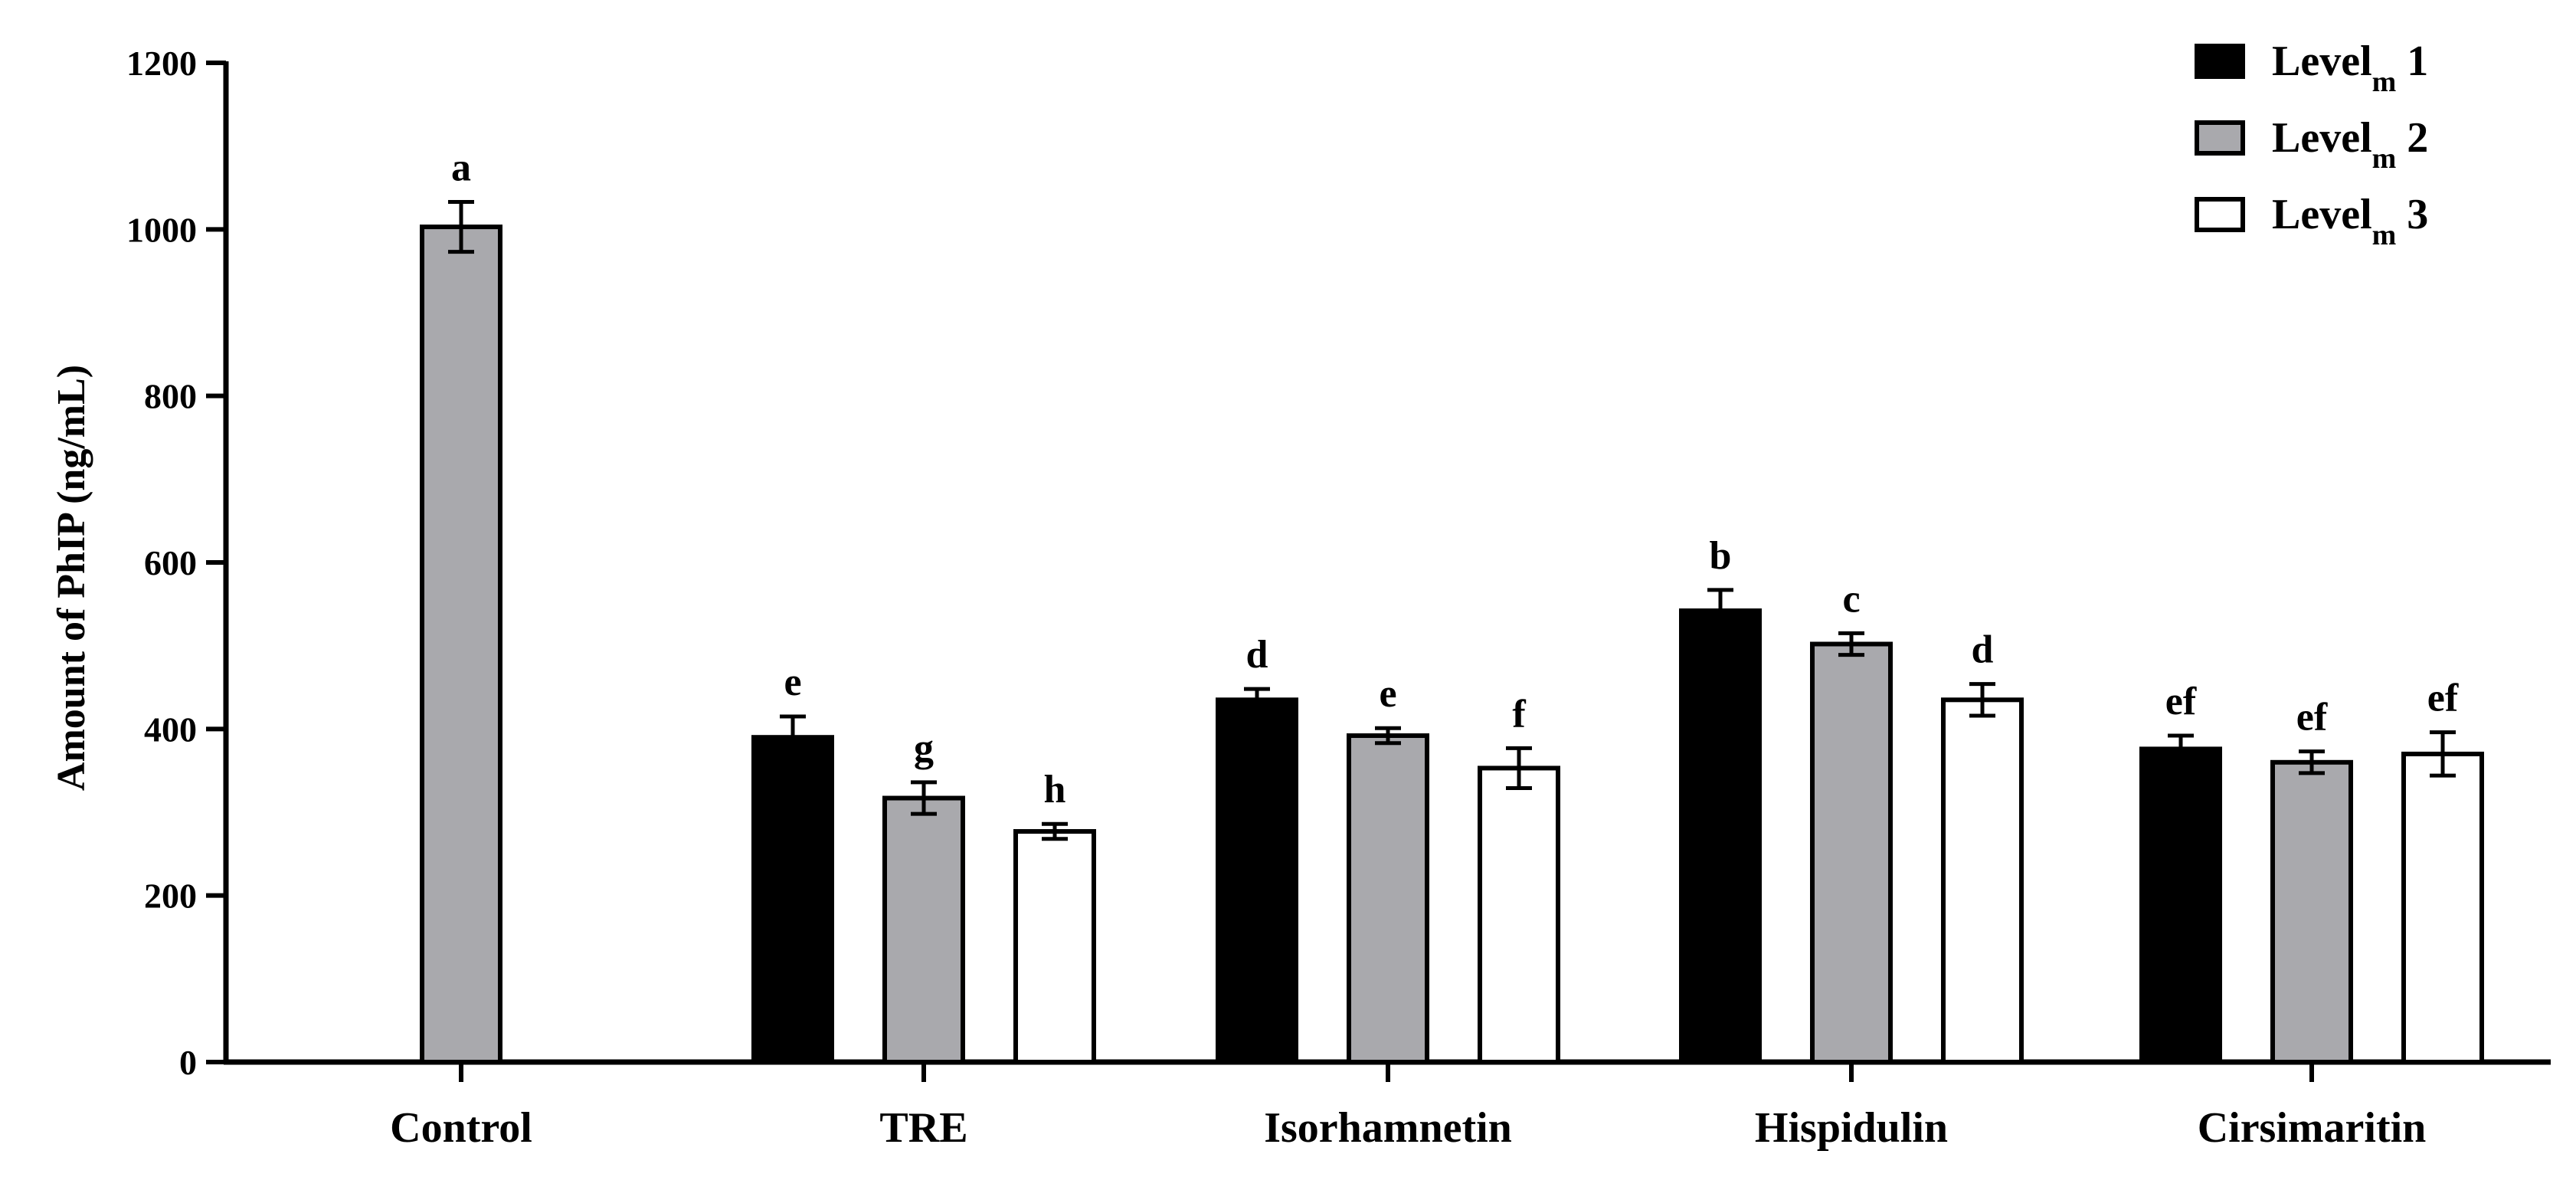 The image size is (2576, 1177). I want to click on significance-label: f, so click(1519, 714).